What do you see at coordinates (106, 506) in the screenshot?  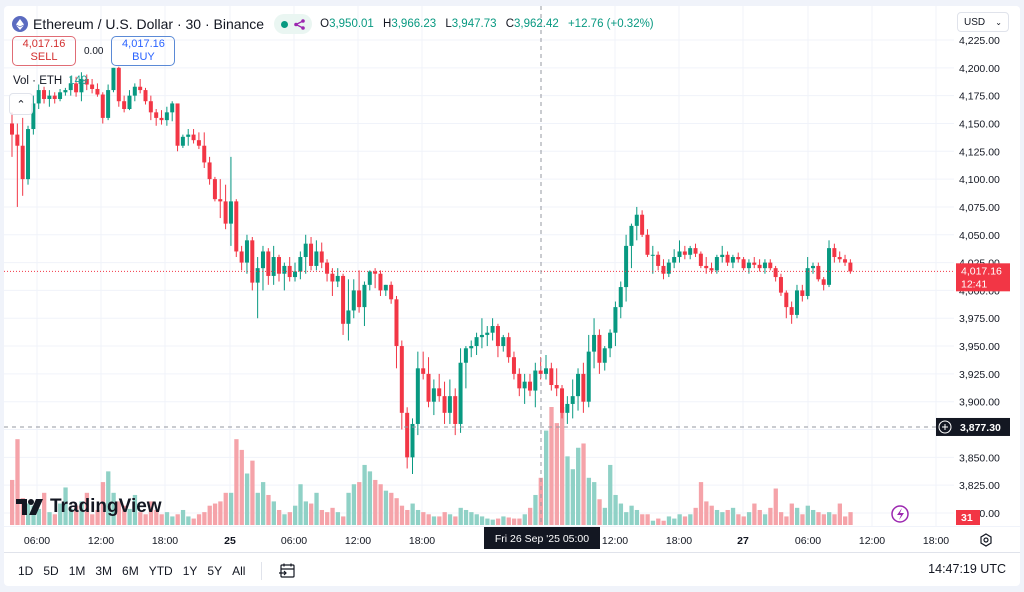 I see `logo-text: TradingView` at bounding box center [106, 506].